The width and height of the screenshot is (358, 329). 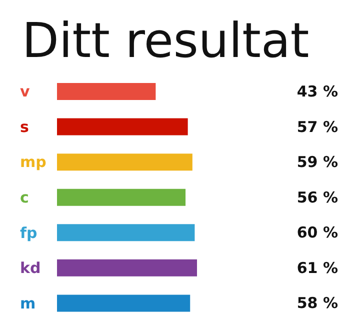 What do you see at coordinates (317, 267) in the screenshot?
I see `data-label: 61 %` at bounding box center [317, 267].